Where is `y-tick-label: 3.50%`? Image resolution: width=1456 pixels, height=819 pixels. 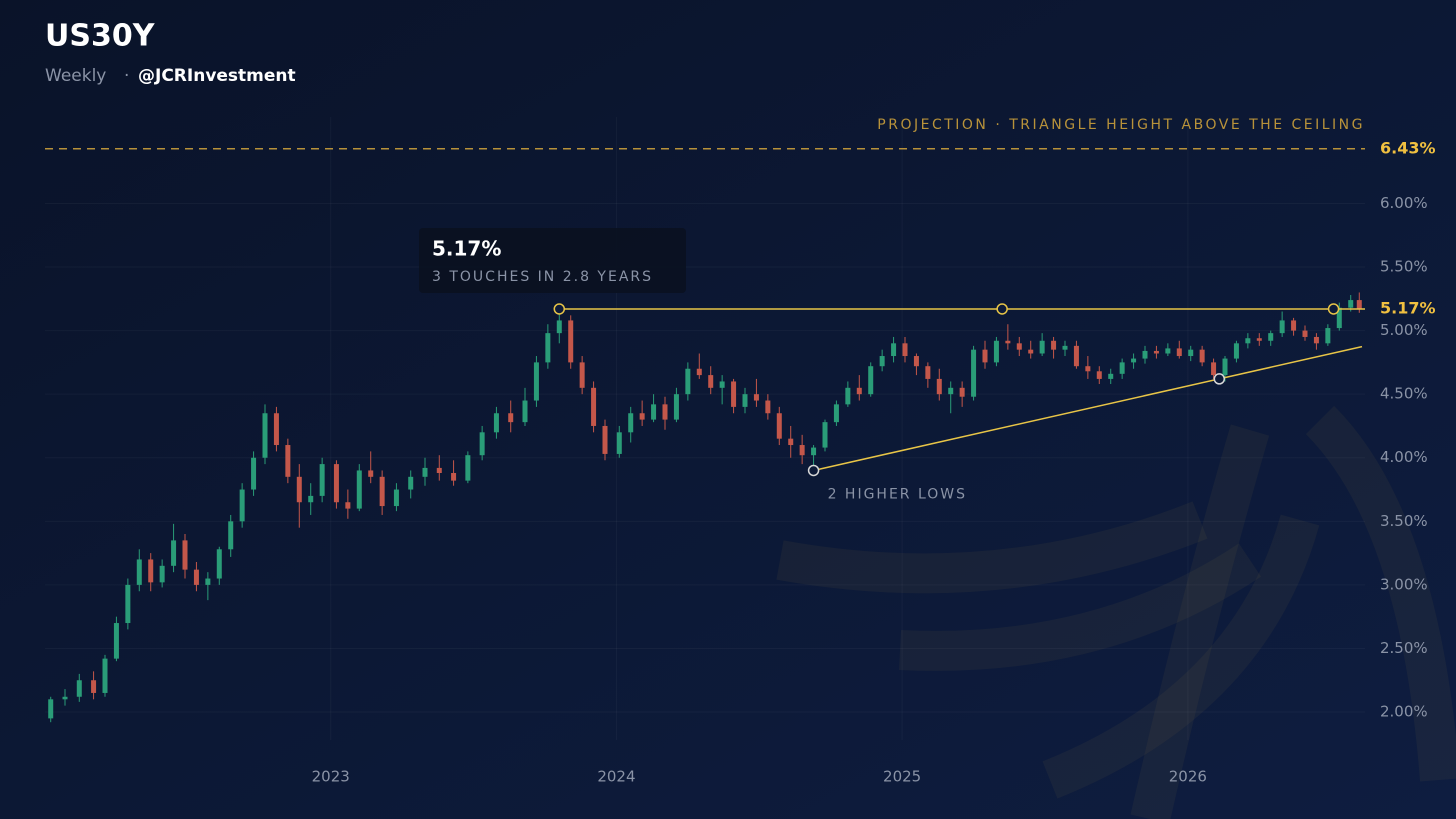
y-tick-label: 3.50% is located at coordinates (1404, 521).